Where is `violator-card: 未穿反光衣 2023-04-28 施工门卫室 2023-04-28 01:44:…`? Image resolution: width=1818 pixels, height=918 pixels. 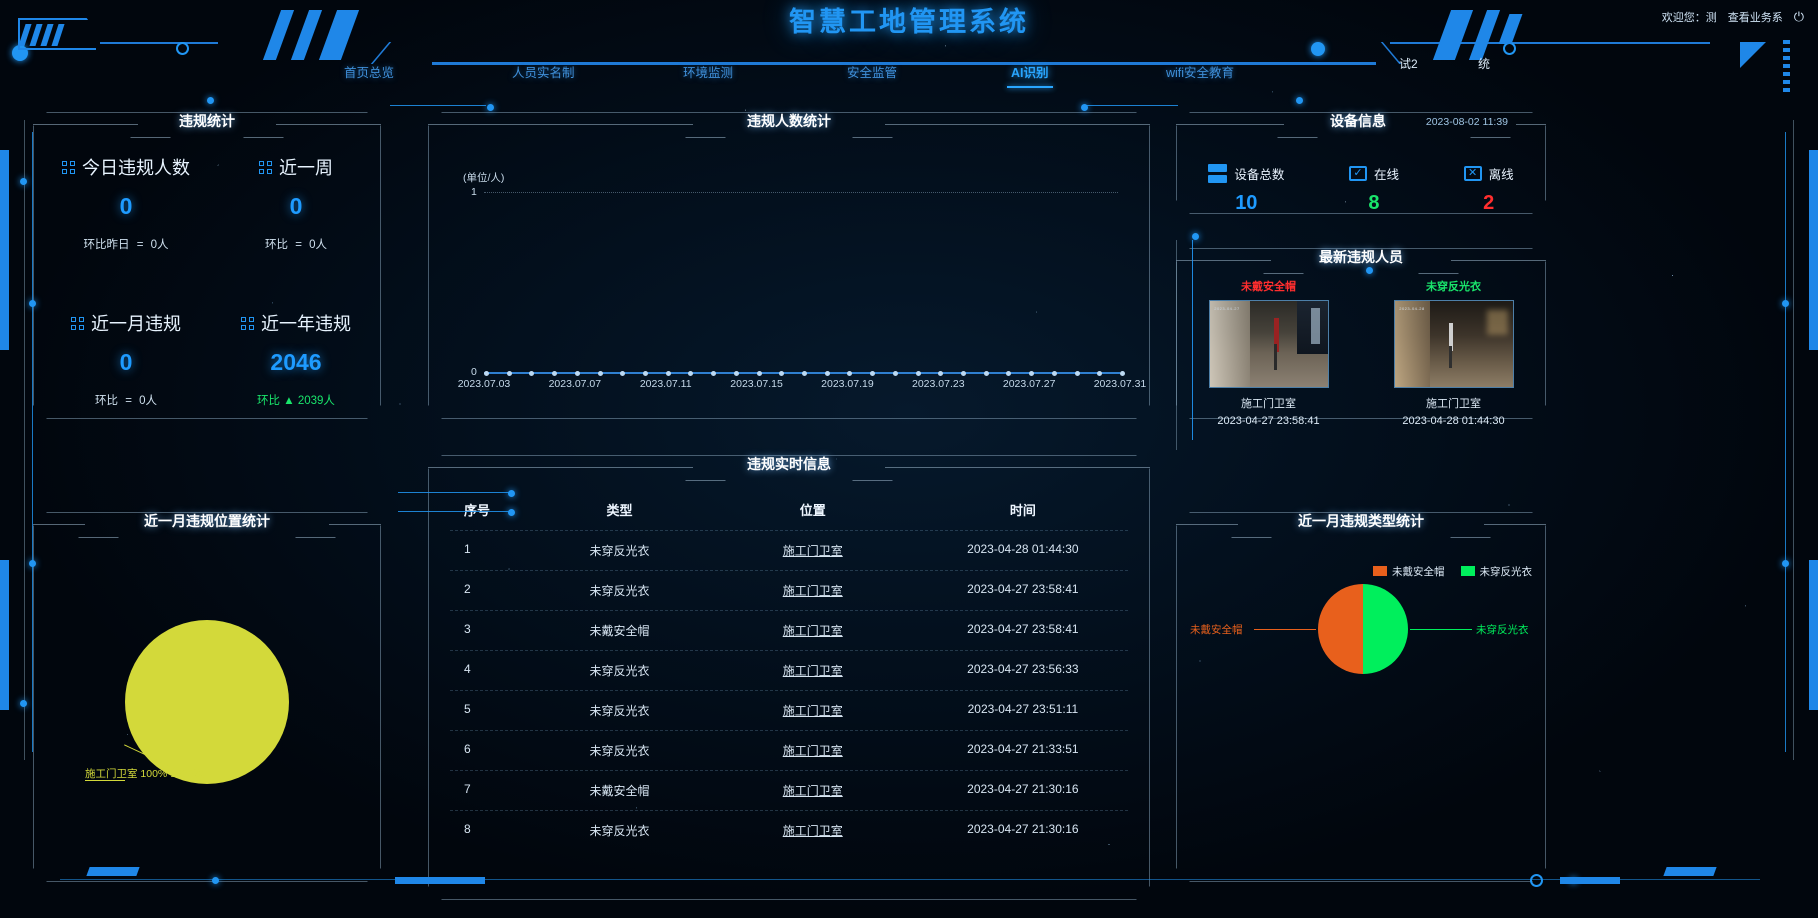
violator-card: 未穿反光衣 2023-04-28 施工门卫室 2023-04-28 01:44:… is located at coordinates (1454, 354).